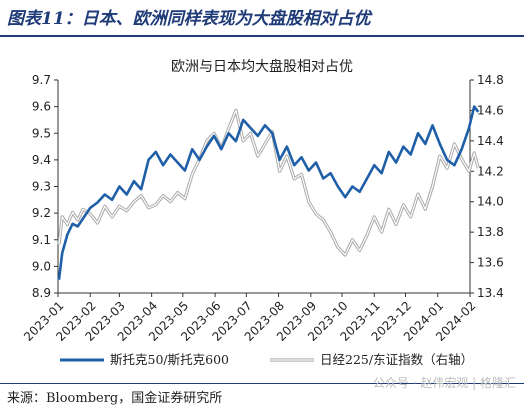  I want to click on source-rule, so click(262, 383).